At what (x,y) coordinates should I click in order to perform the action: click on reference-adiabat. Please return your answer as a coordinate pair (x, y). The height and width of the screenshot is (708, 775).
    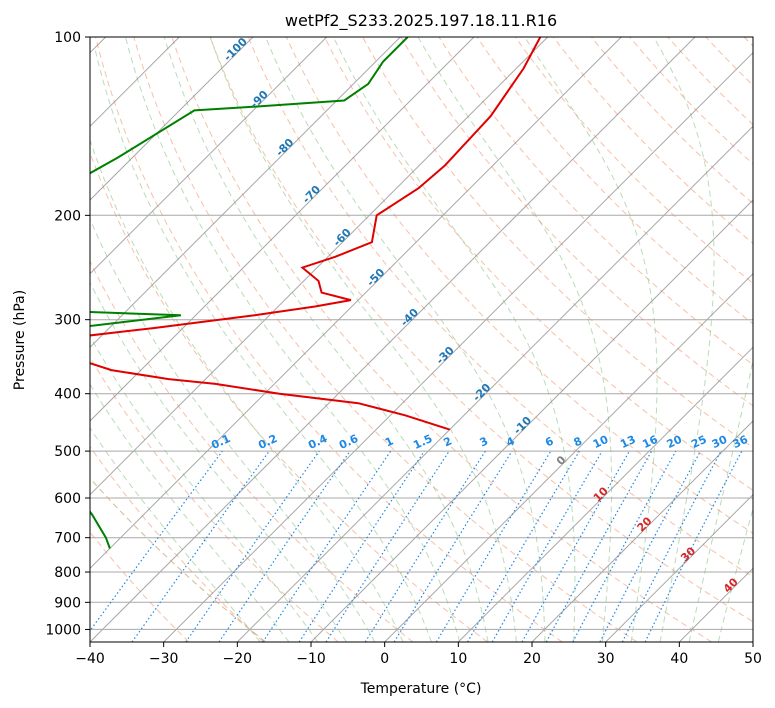
    Looking at the image, I should click on (178, 559).